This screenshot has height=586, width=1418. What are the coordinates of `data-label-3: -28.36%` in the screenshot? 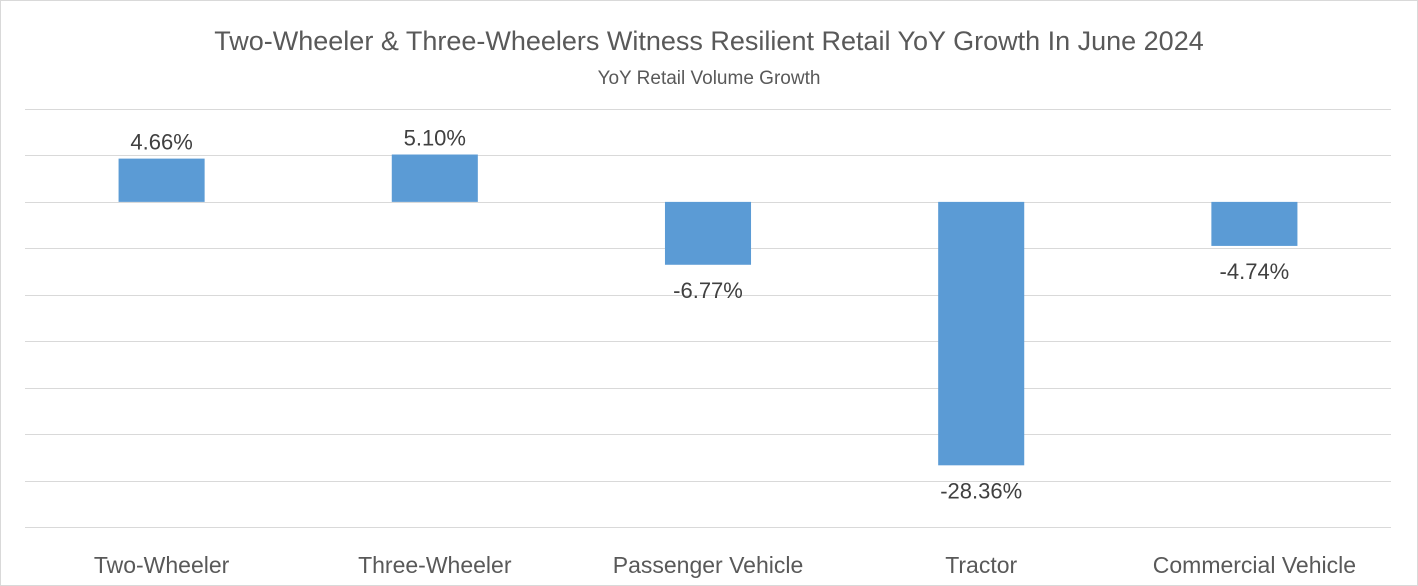 It's located at (981, 490).